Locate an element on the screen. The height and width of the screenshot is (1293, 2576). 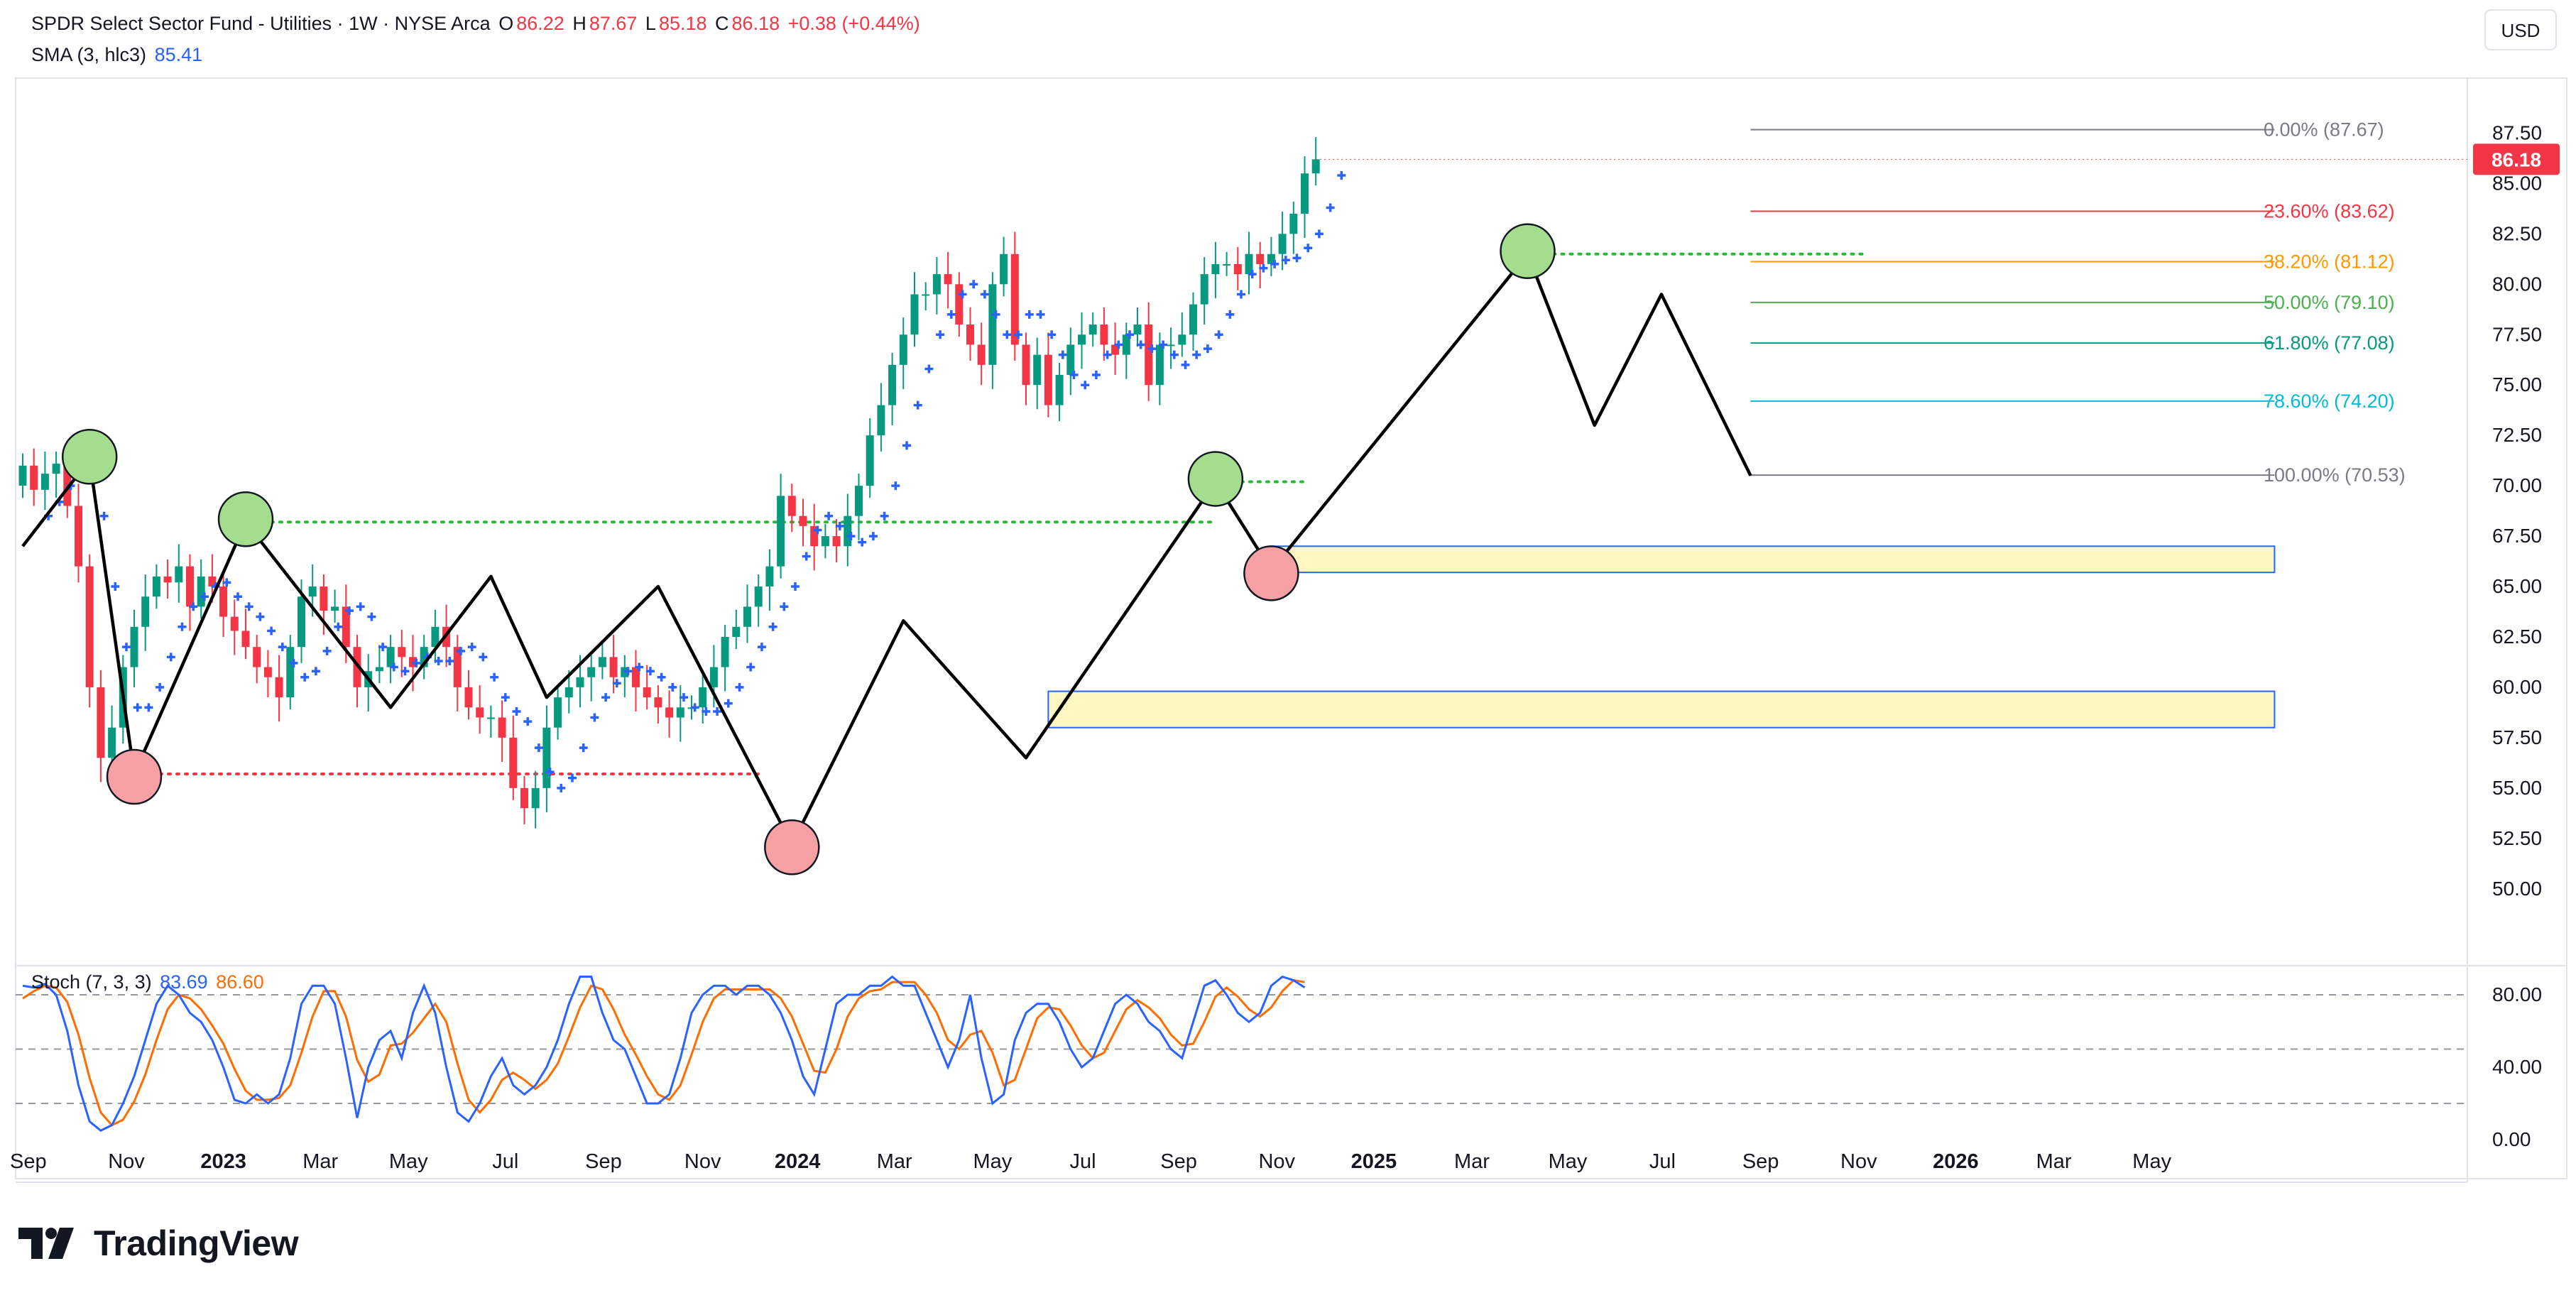
price-tick-label: 75.00 is located at coordinates (2517, 384).